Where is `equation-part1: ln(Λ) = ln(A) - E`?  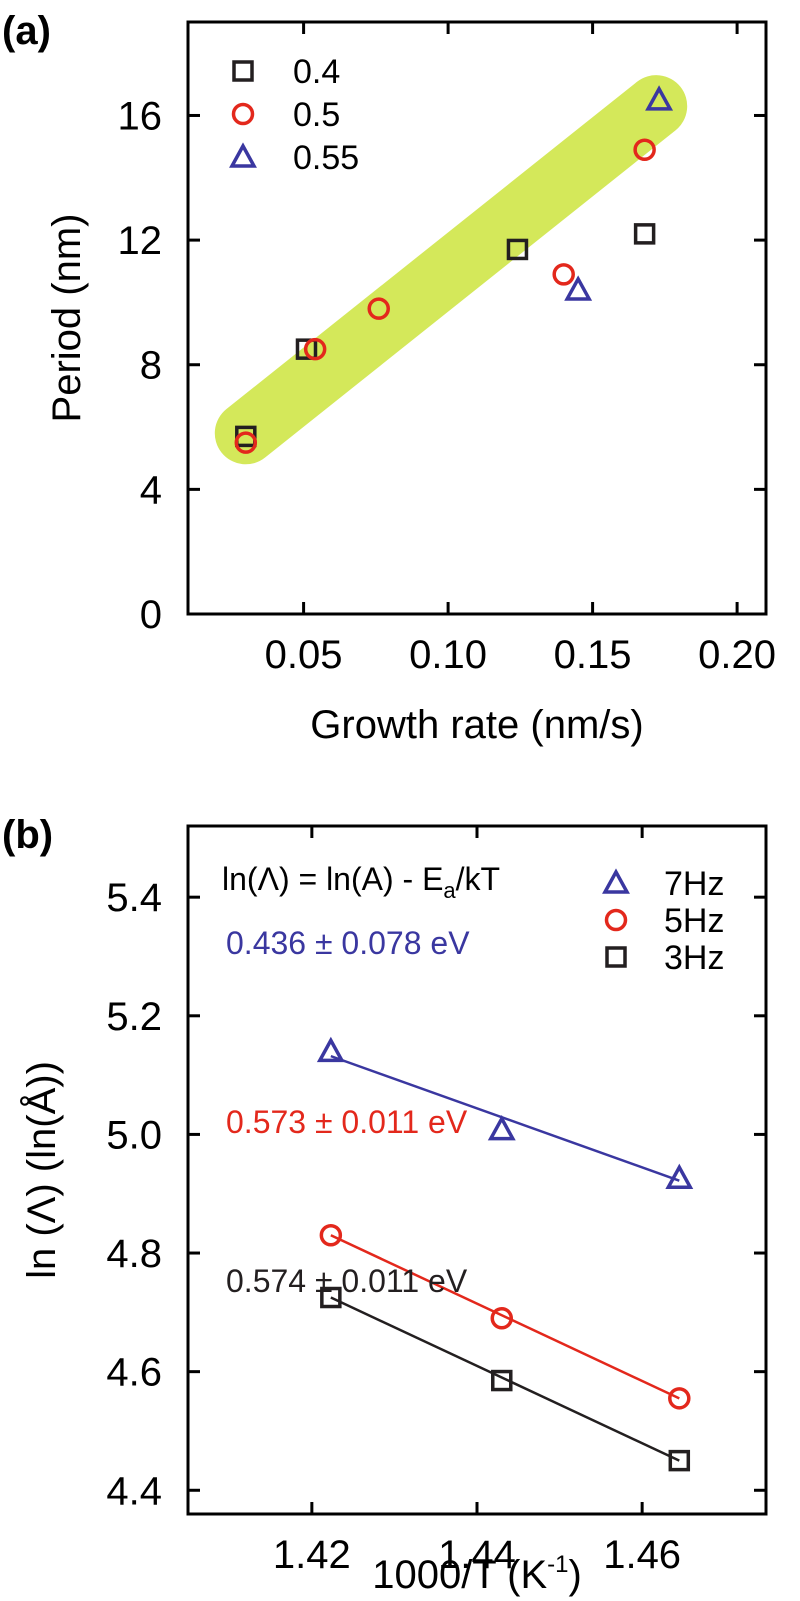 equation-part1: ln(Λ) = ln(A) - E is located at coordinates (332, 879).